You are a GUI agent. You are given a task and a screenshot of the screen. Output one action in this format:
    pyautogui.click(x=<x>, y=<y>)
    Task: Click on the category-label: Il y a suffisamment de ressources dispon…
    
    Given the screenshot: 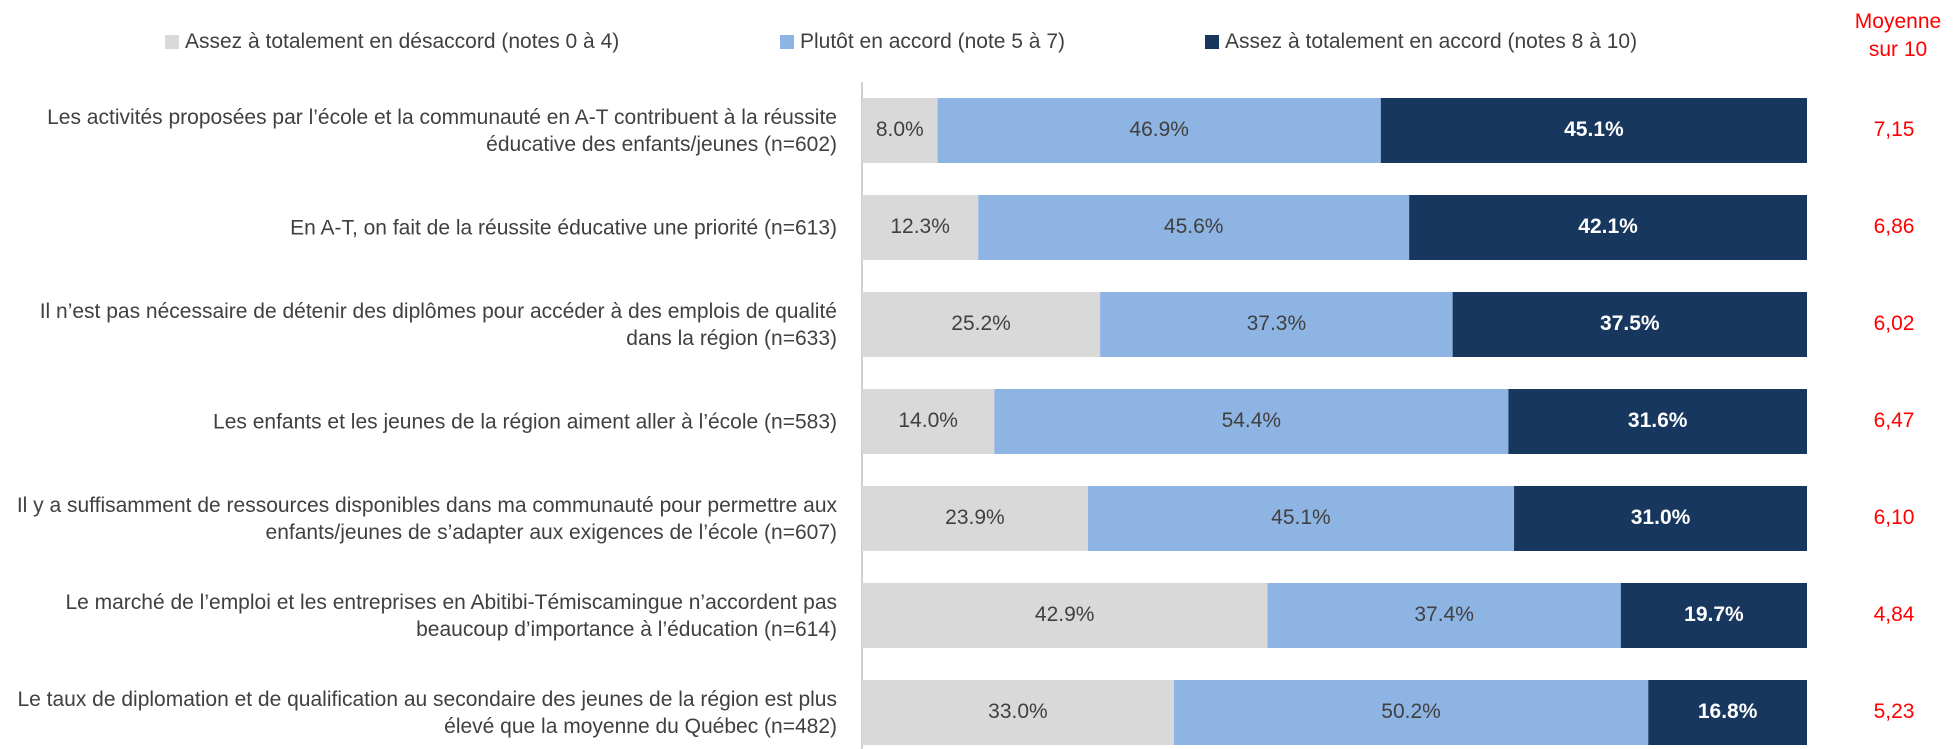 What is the action you would take?
    pyautogui.click(x=426, y=518)
    